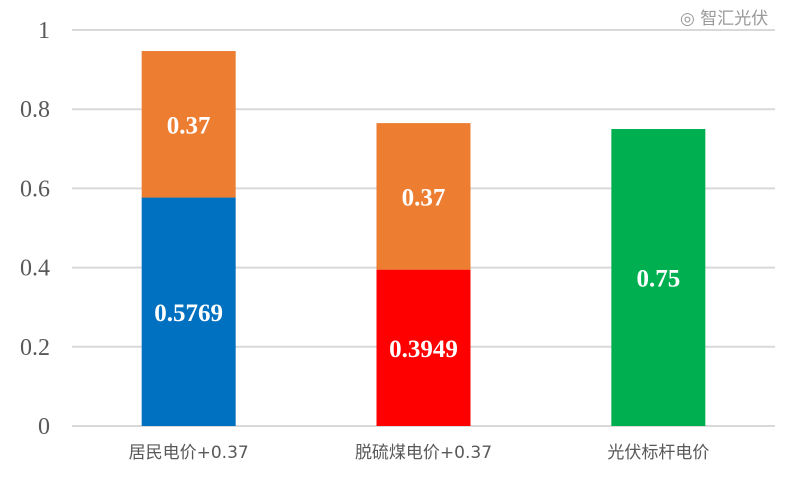 The width and height of the screenshot is (800, 480). I want to click on y-tick-label: 0, so click(44, 427).